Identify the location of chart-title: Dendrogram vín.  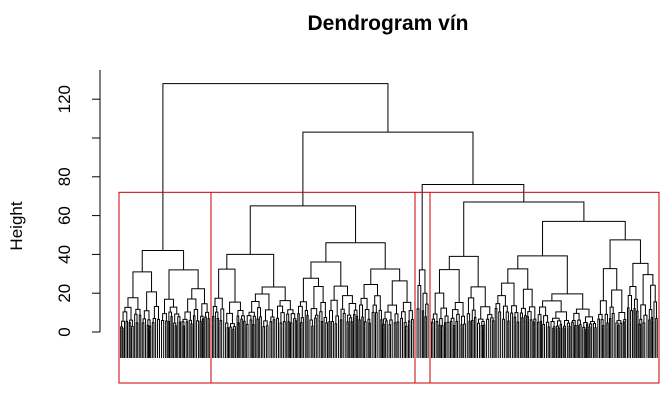
(387, 23).